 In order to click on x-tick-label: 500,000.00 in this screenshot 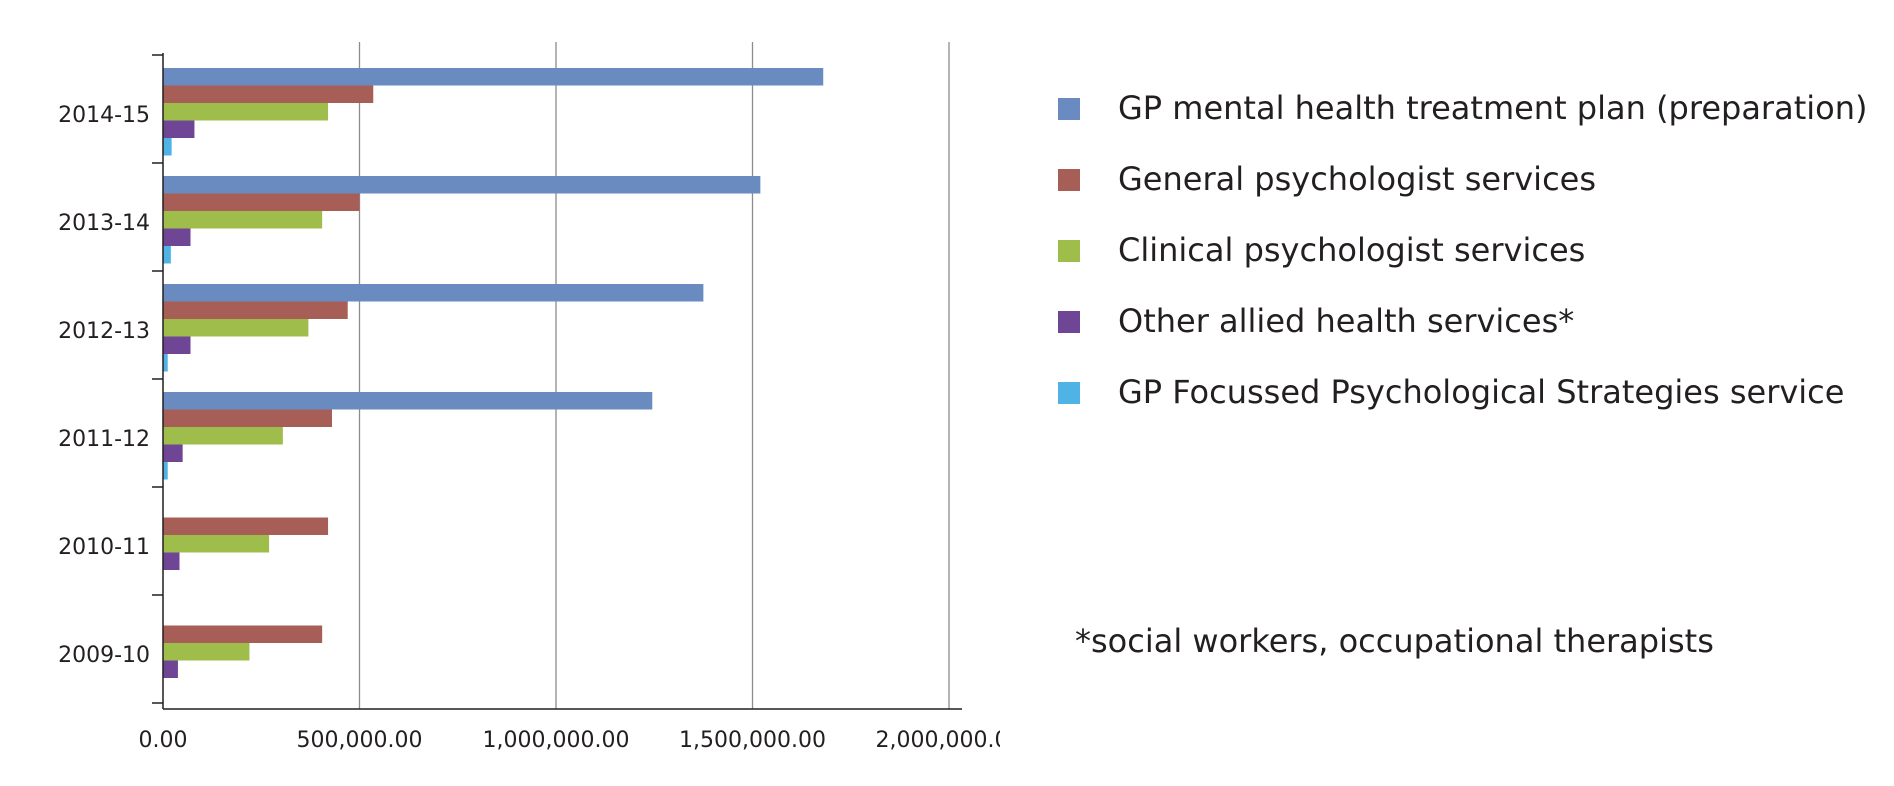, I will do `click(360, 740)`.